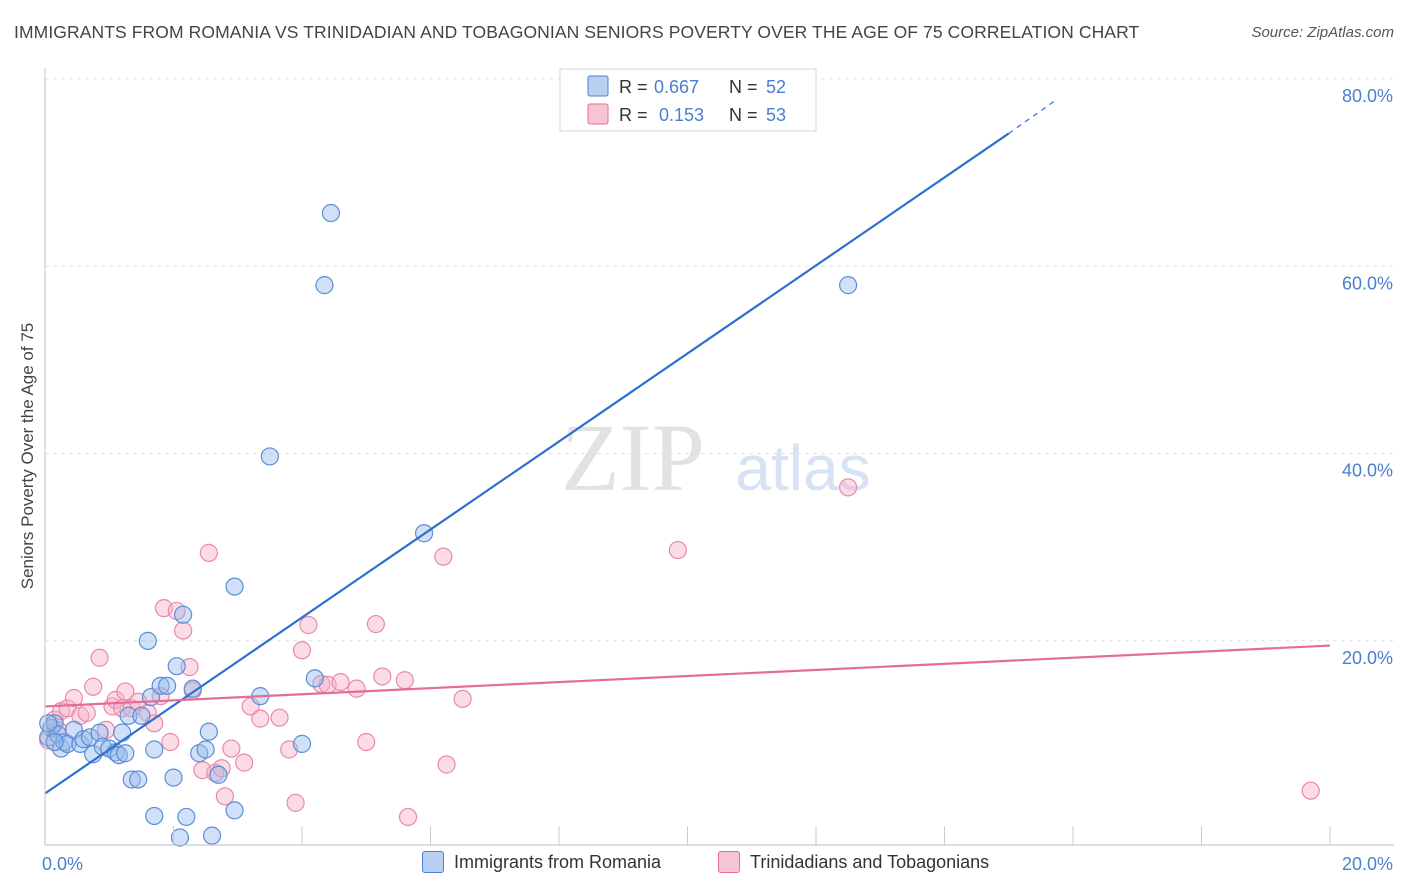  Describe the element at coordinates (558, 861) in the screenshot. I see `legend-label-romania: Immigrants from Romania` at that location.